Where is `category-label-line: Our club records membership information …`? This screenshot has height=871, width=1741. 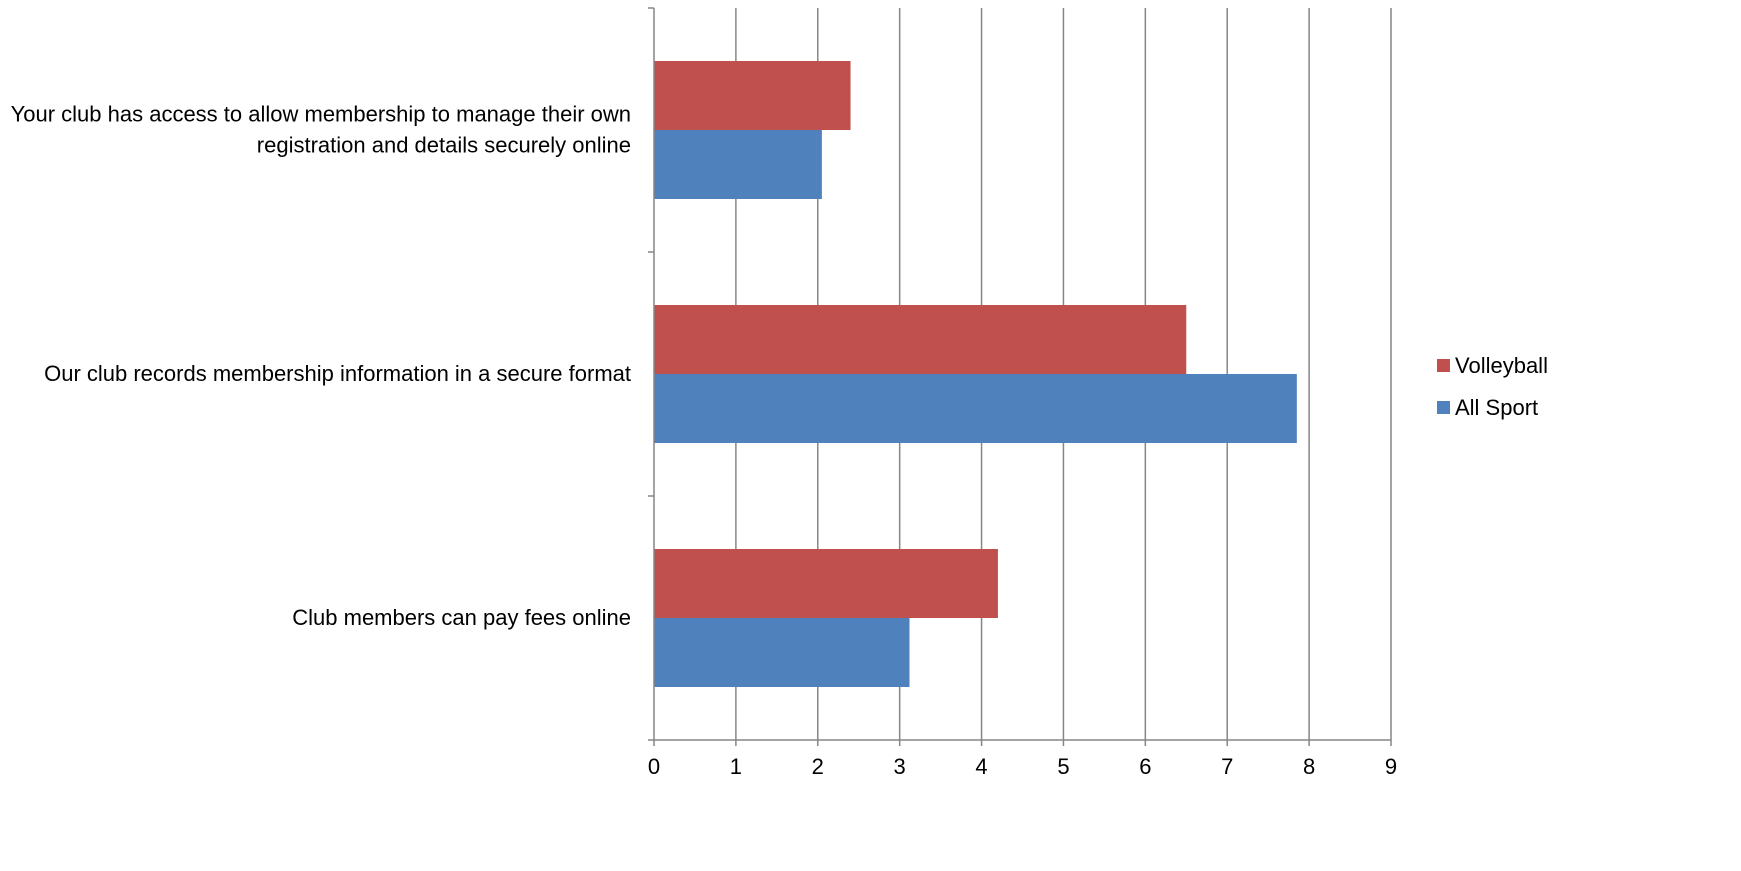
category-label-line: Our club records membership information … is located at coordinates (337, 373).